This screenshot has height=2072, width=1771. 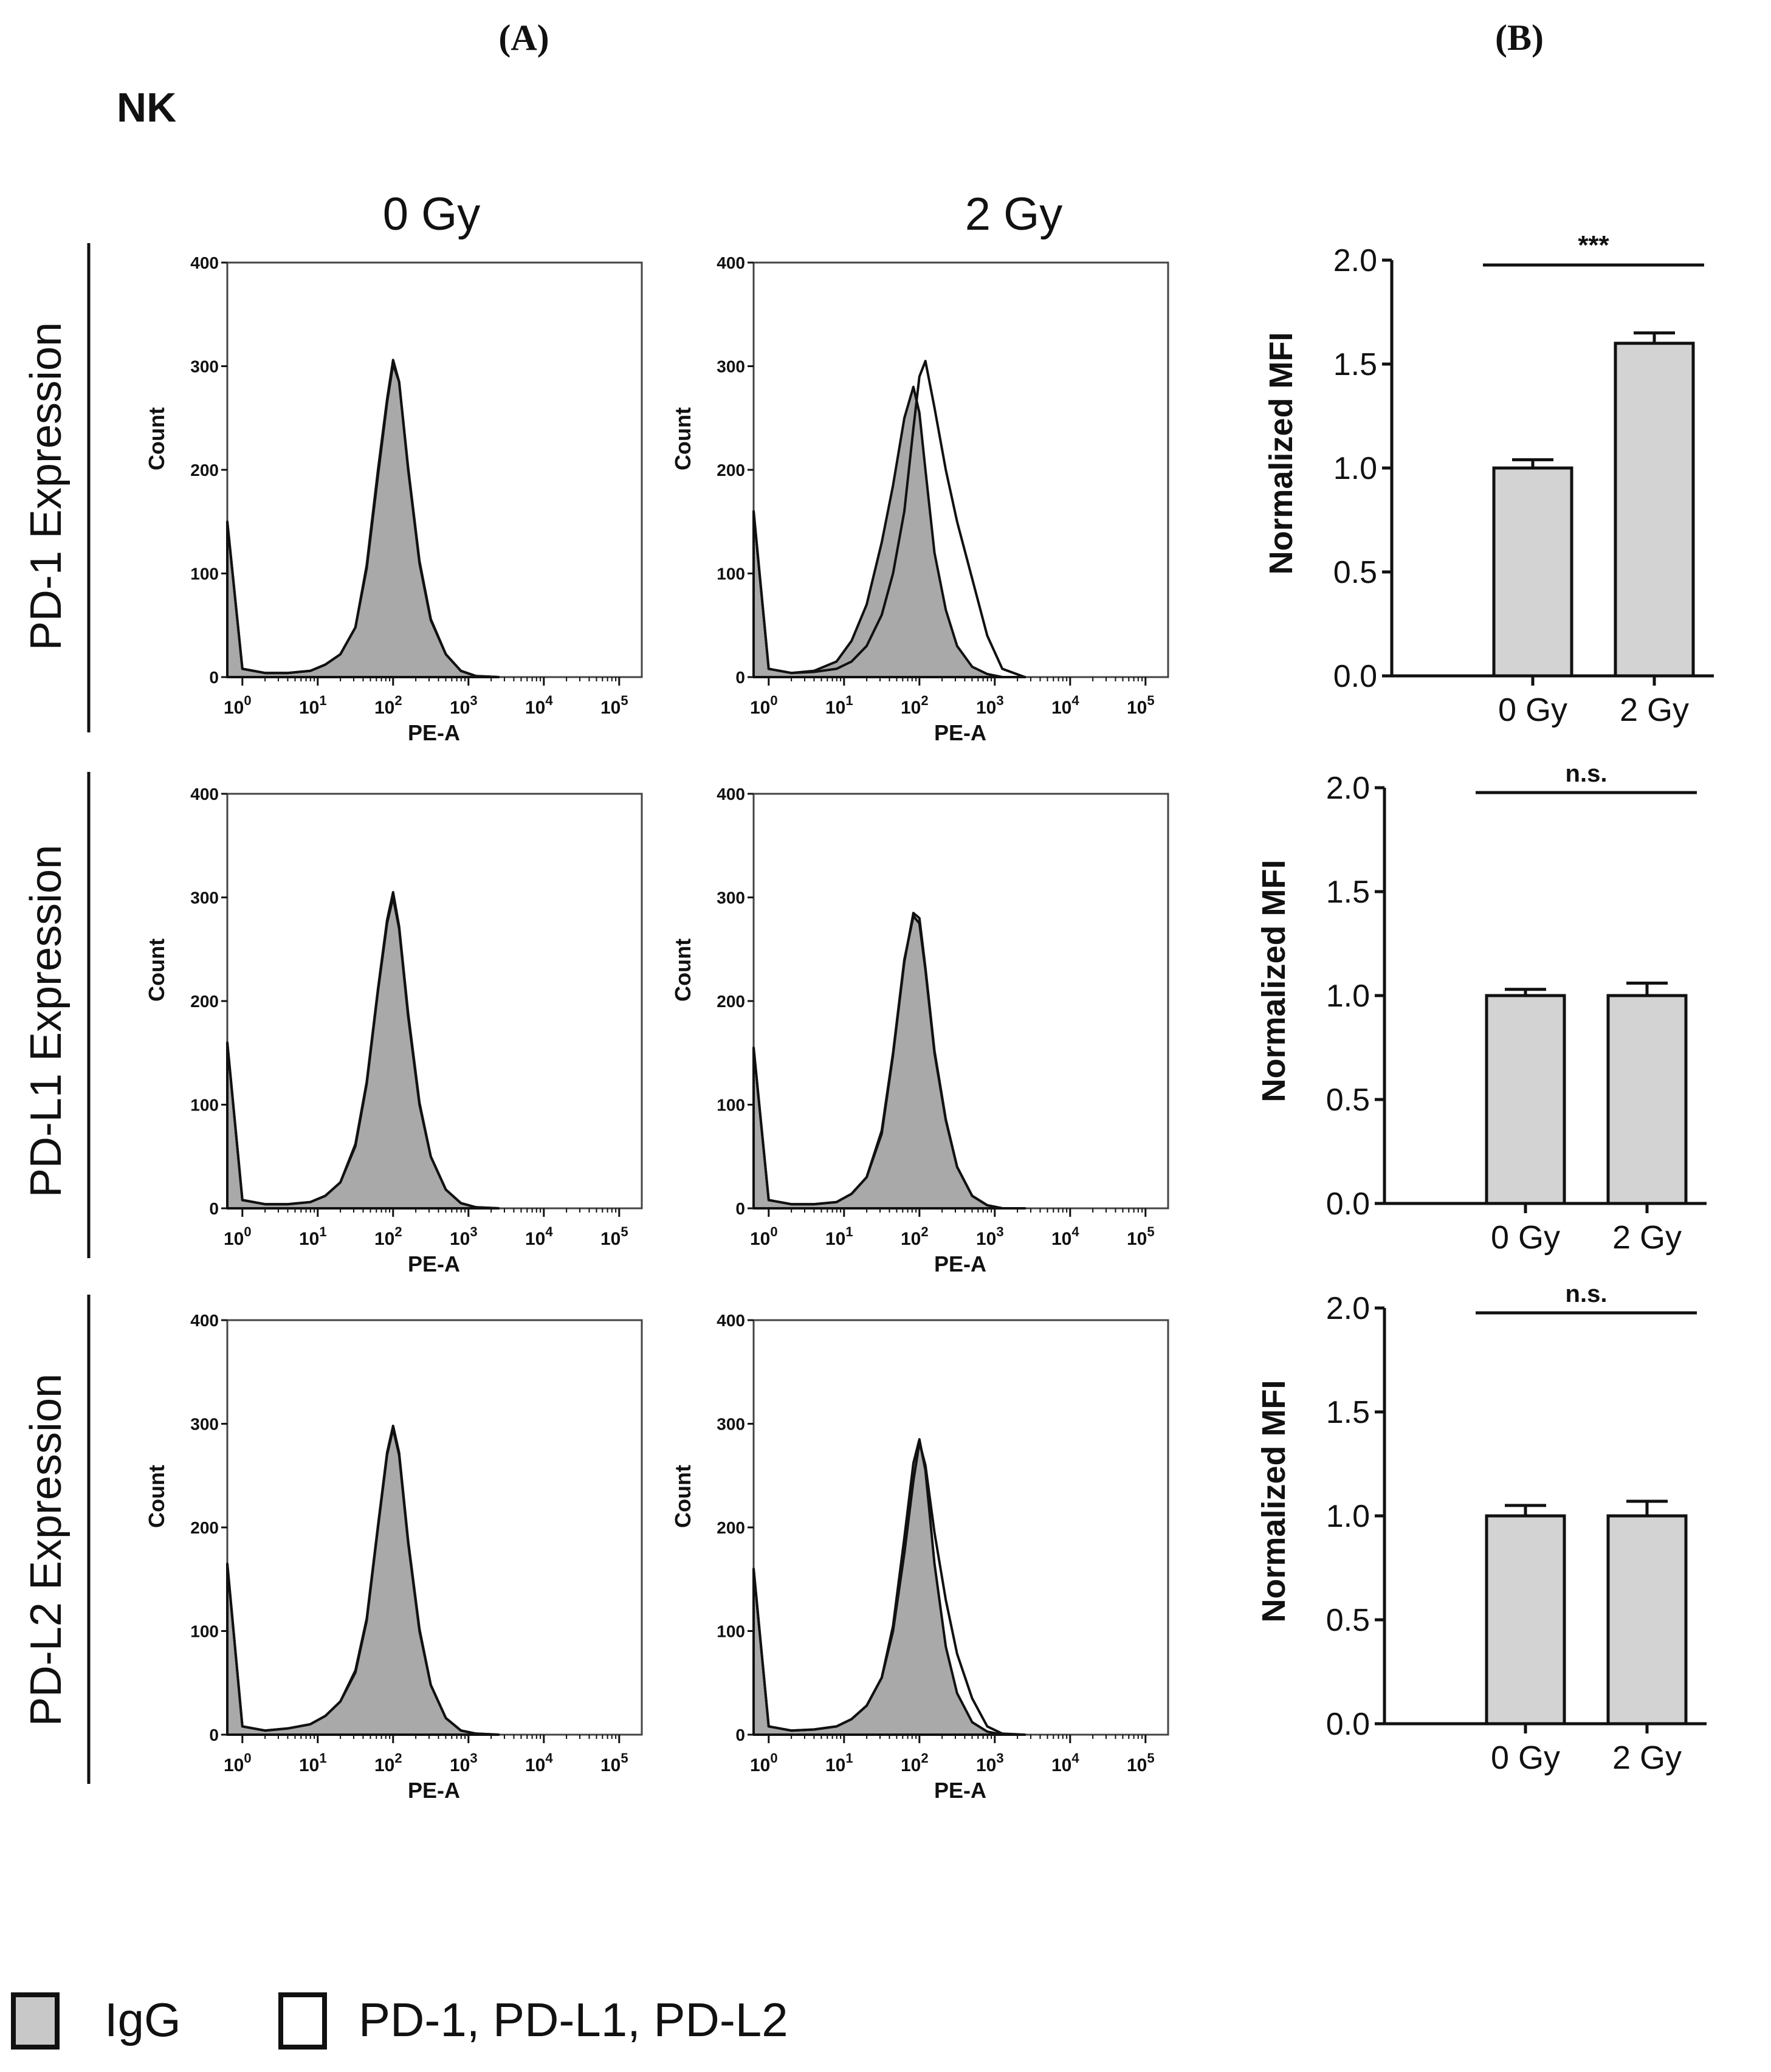 I want to click on y-tick-label: 0.0, so click(x=1348, y=1204).